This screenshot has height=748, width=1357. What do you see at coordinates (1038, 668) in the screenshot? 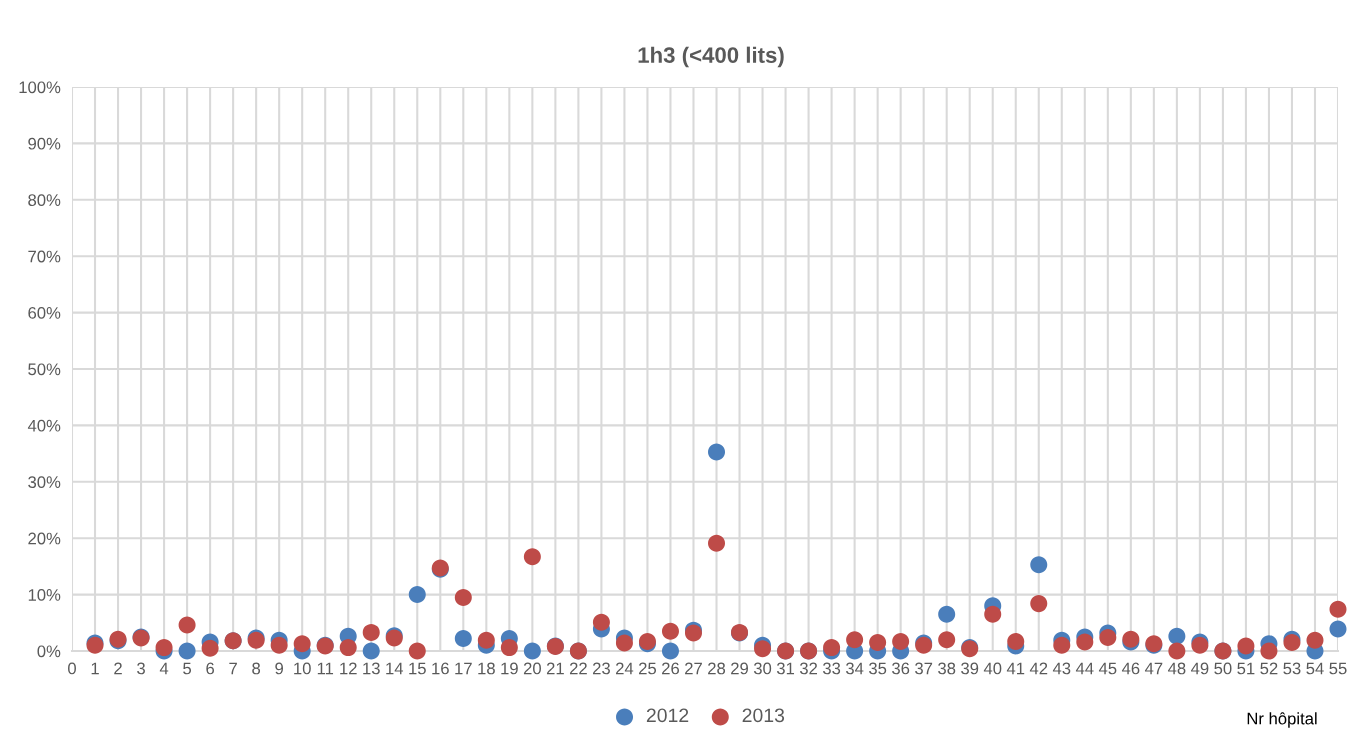
I see `x-tick-label: 42` at bounding box center [1038, 668].